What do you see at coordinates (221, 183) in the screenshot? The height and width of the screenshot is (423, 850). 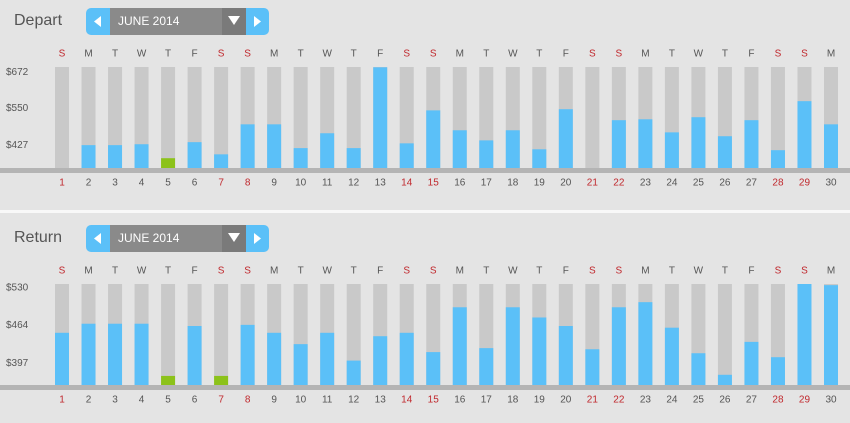 I see `day-label: 7` at bounding box center [221, 183].